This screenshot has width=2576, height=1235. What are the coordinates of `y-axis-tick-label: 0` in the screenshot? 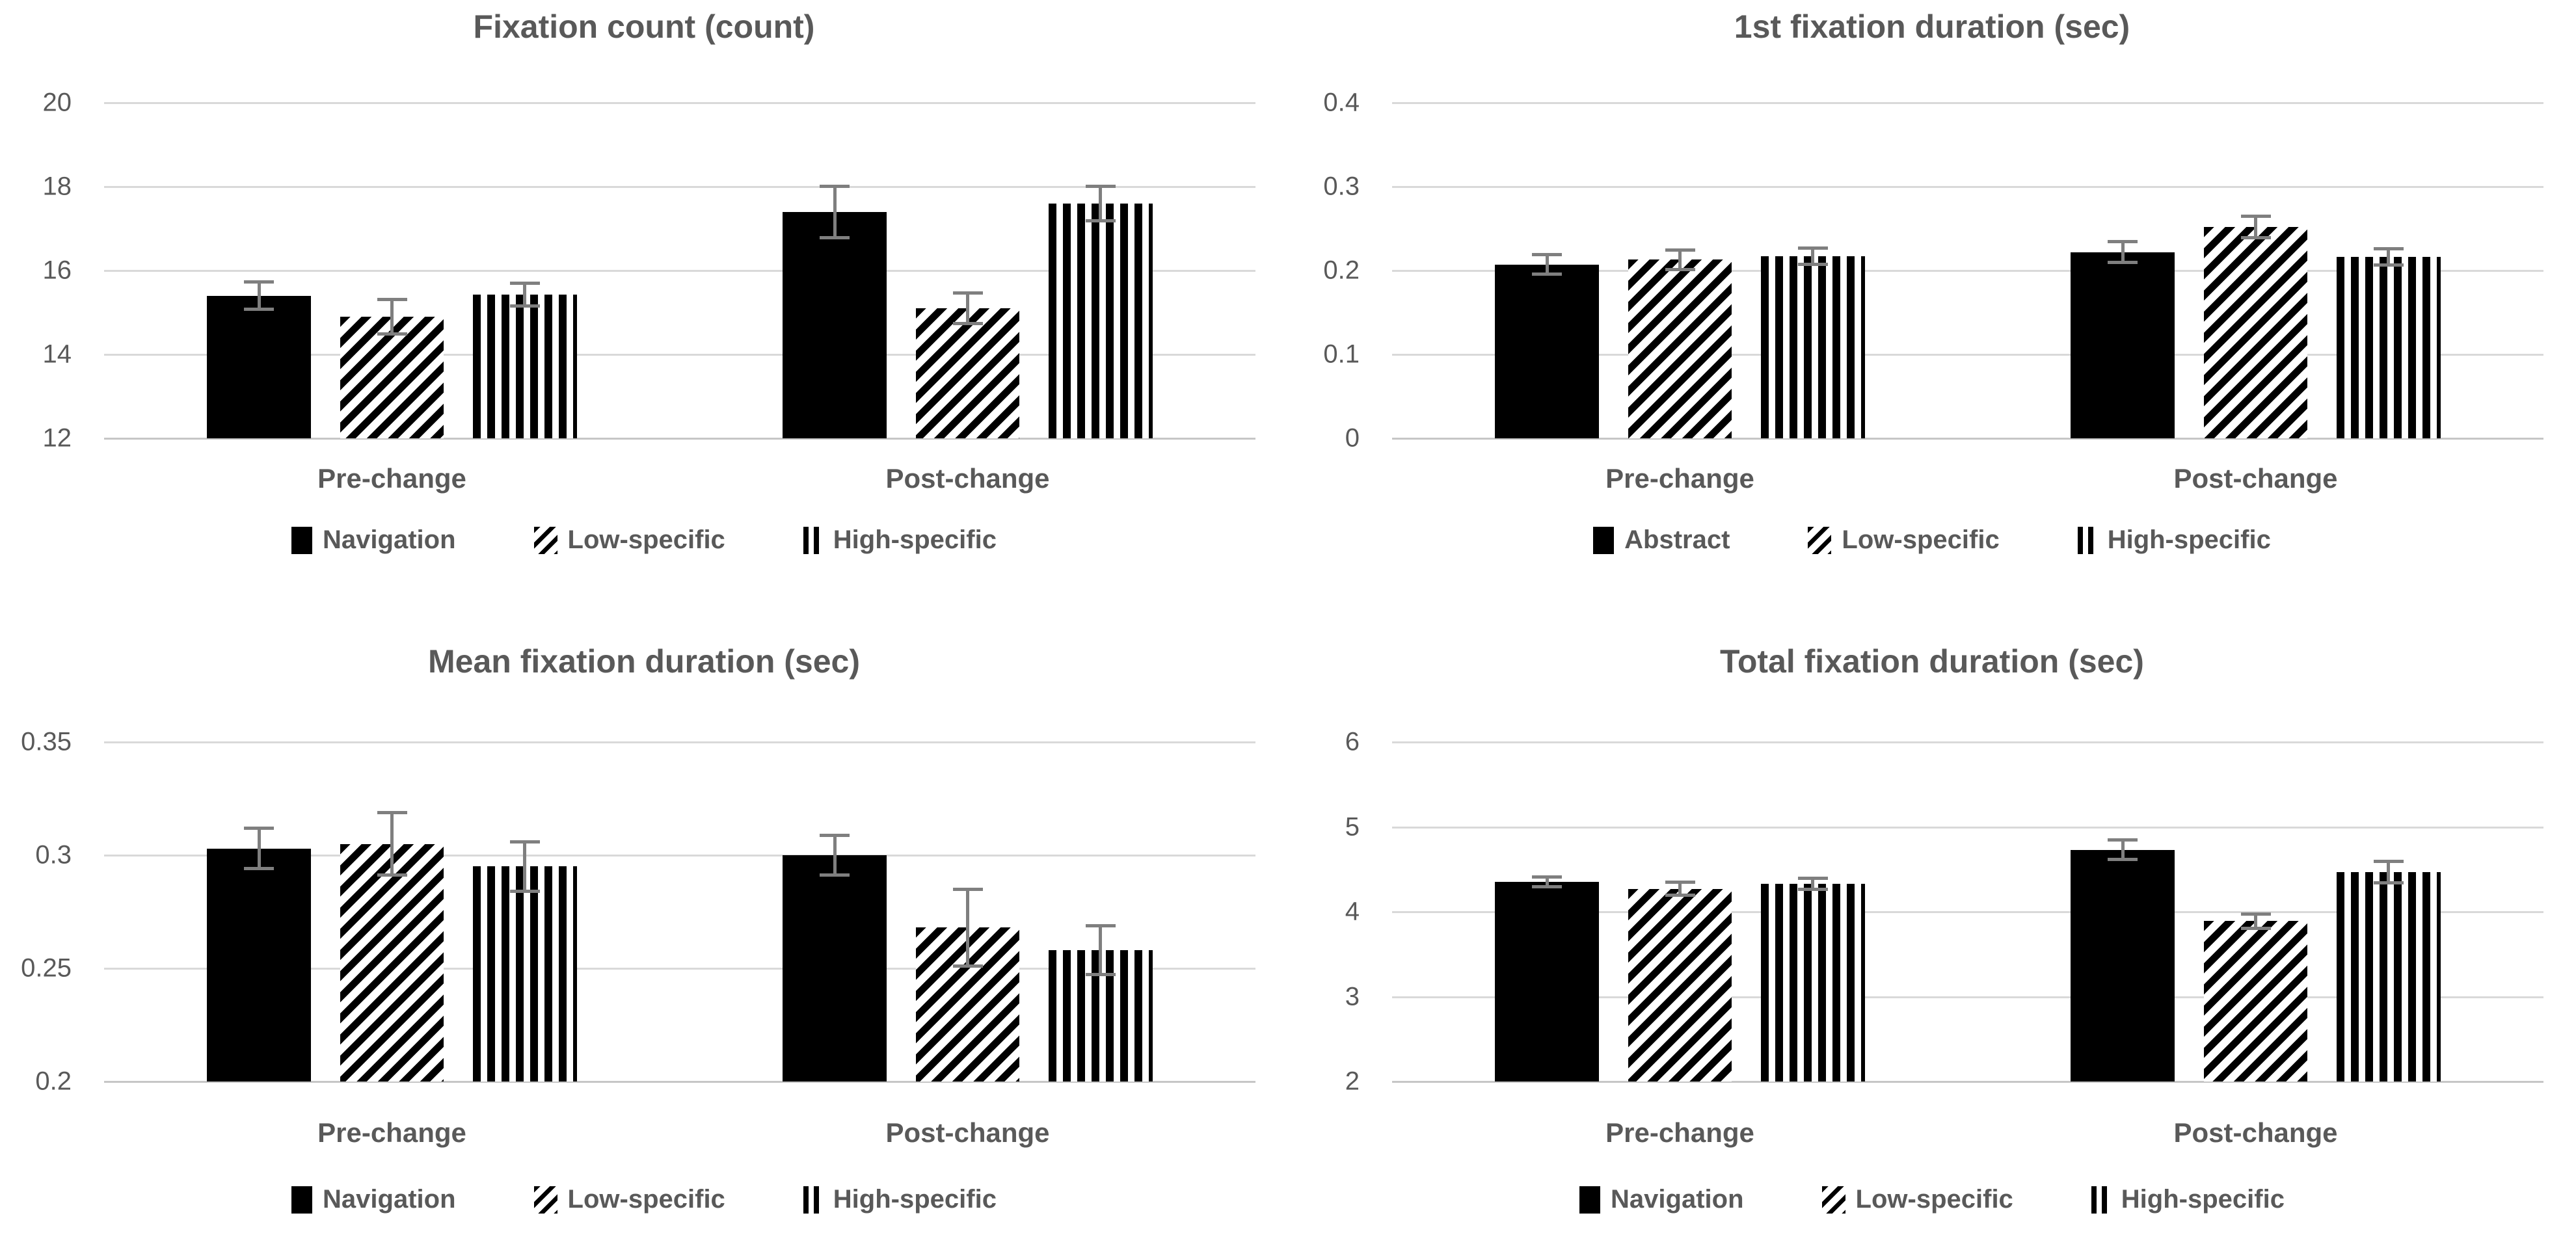 It's located at (1353, 438).